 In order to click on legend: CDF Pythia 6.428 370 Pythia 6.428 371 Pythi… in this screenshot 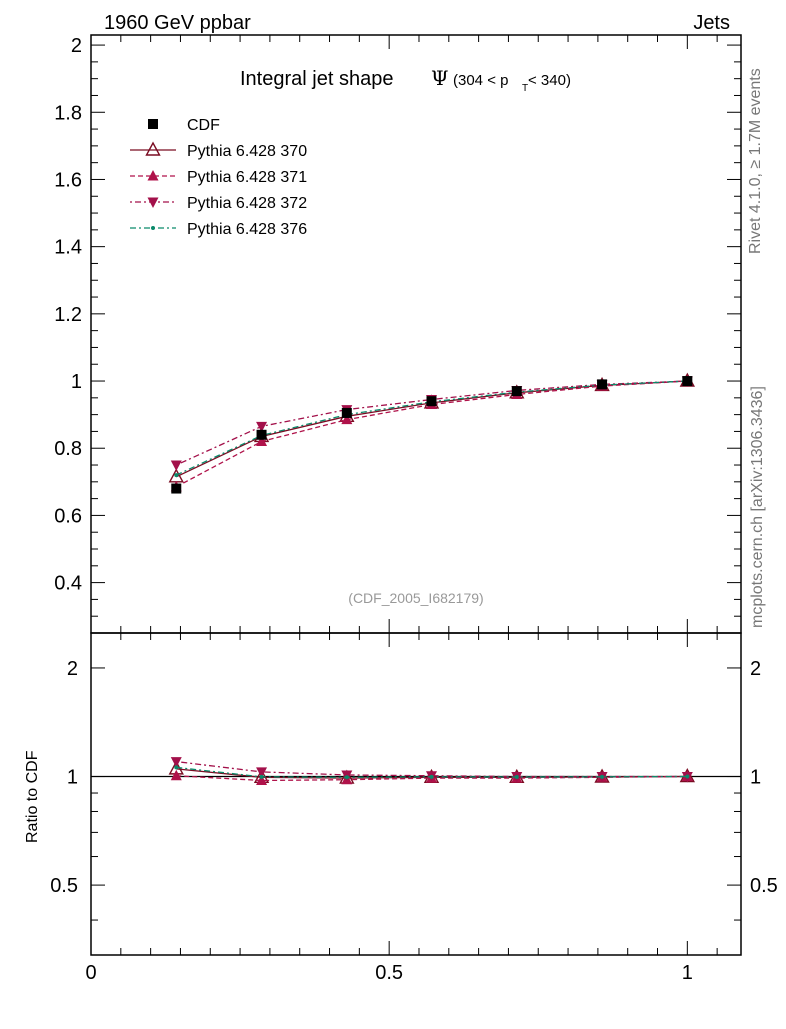, I will do `click(218, 177)`.